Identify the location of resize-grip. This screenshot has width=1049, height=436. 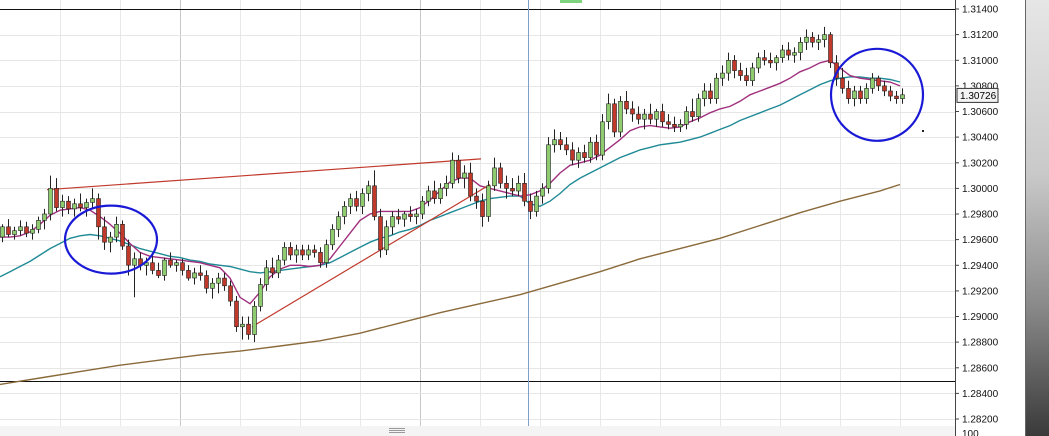
(397, 430).